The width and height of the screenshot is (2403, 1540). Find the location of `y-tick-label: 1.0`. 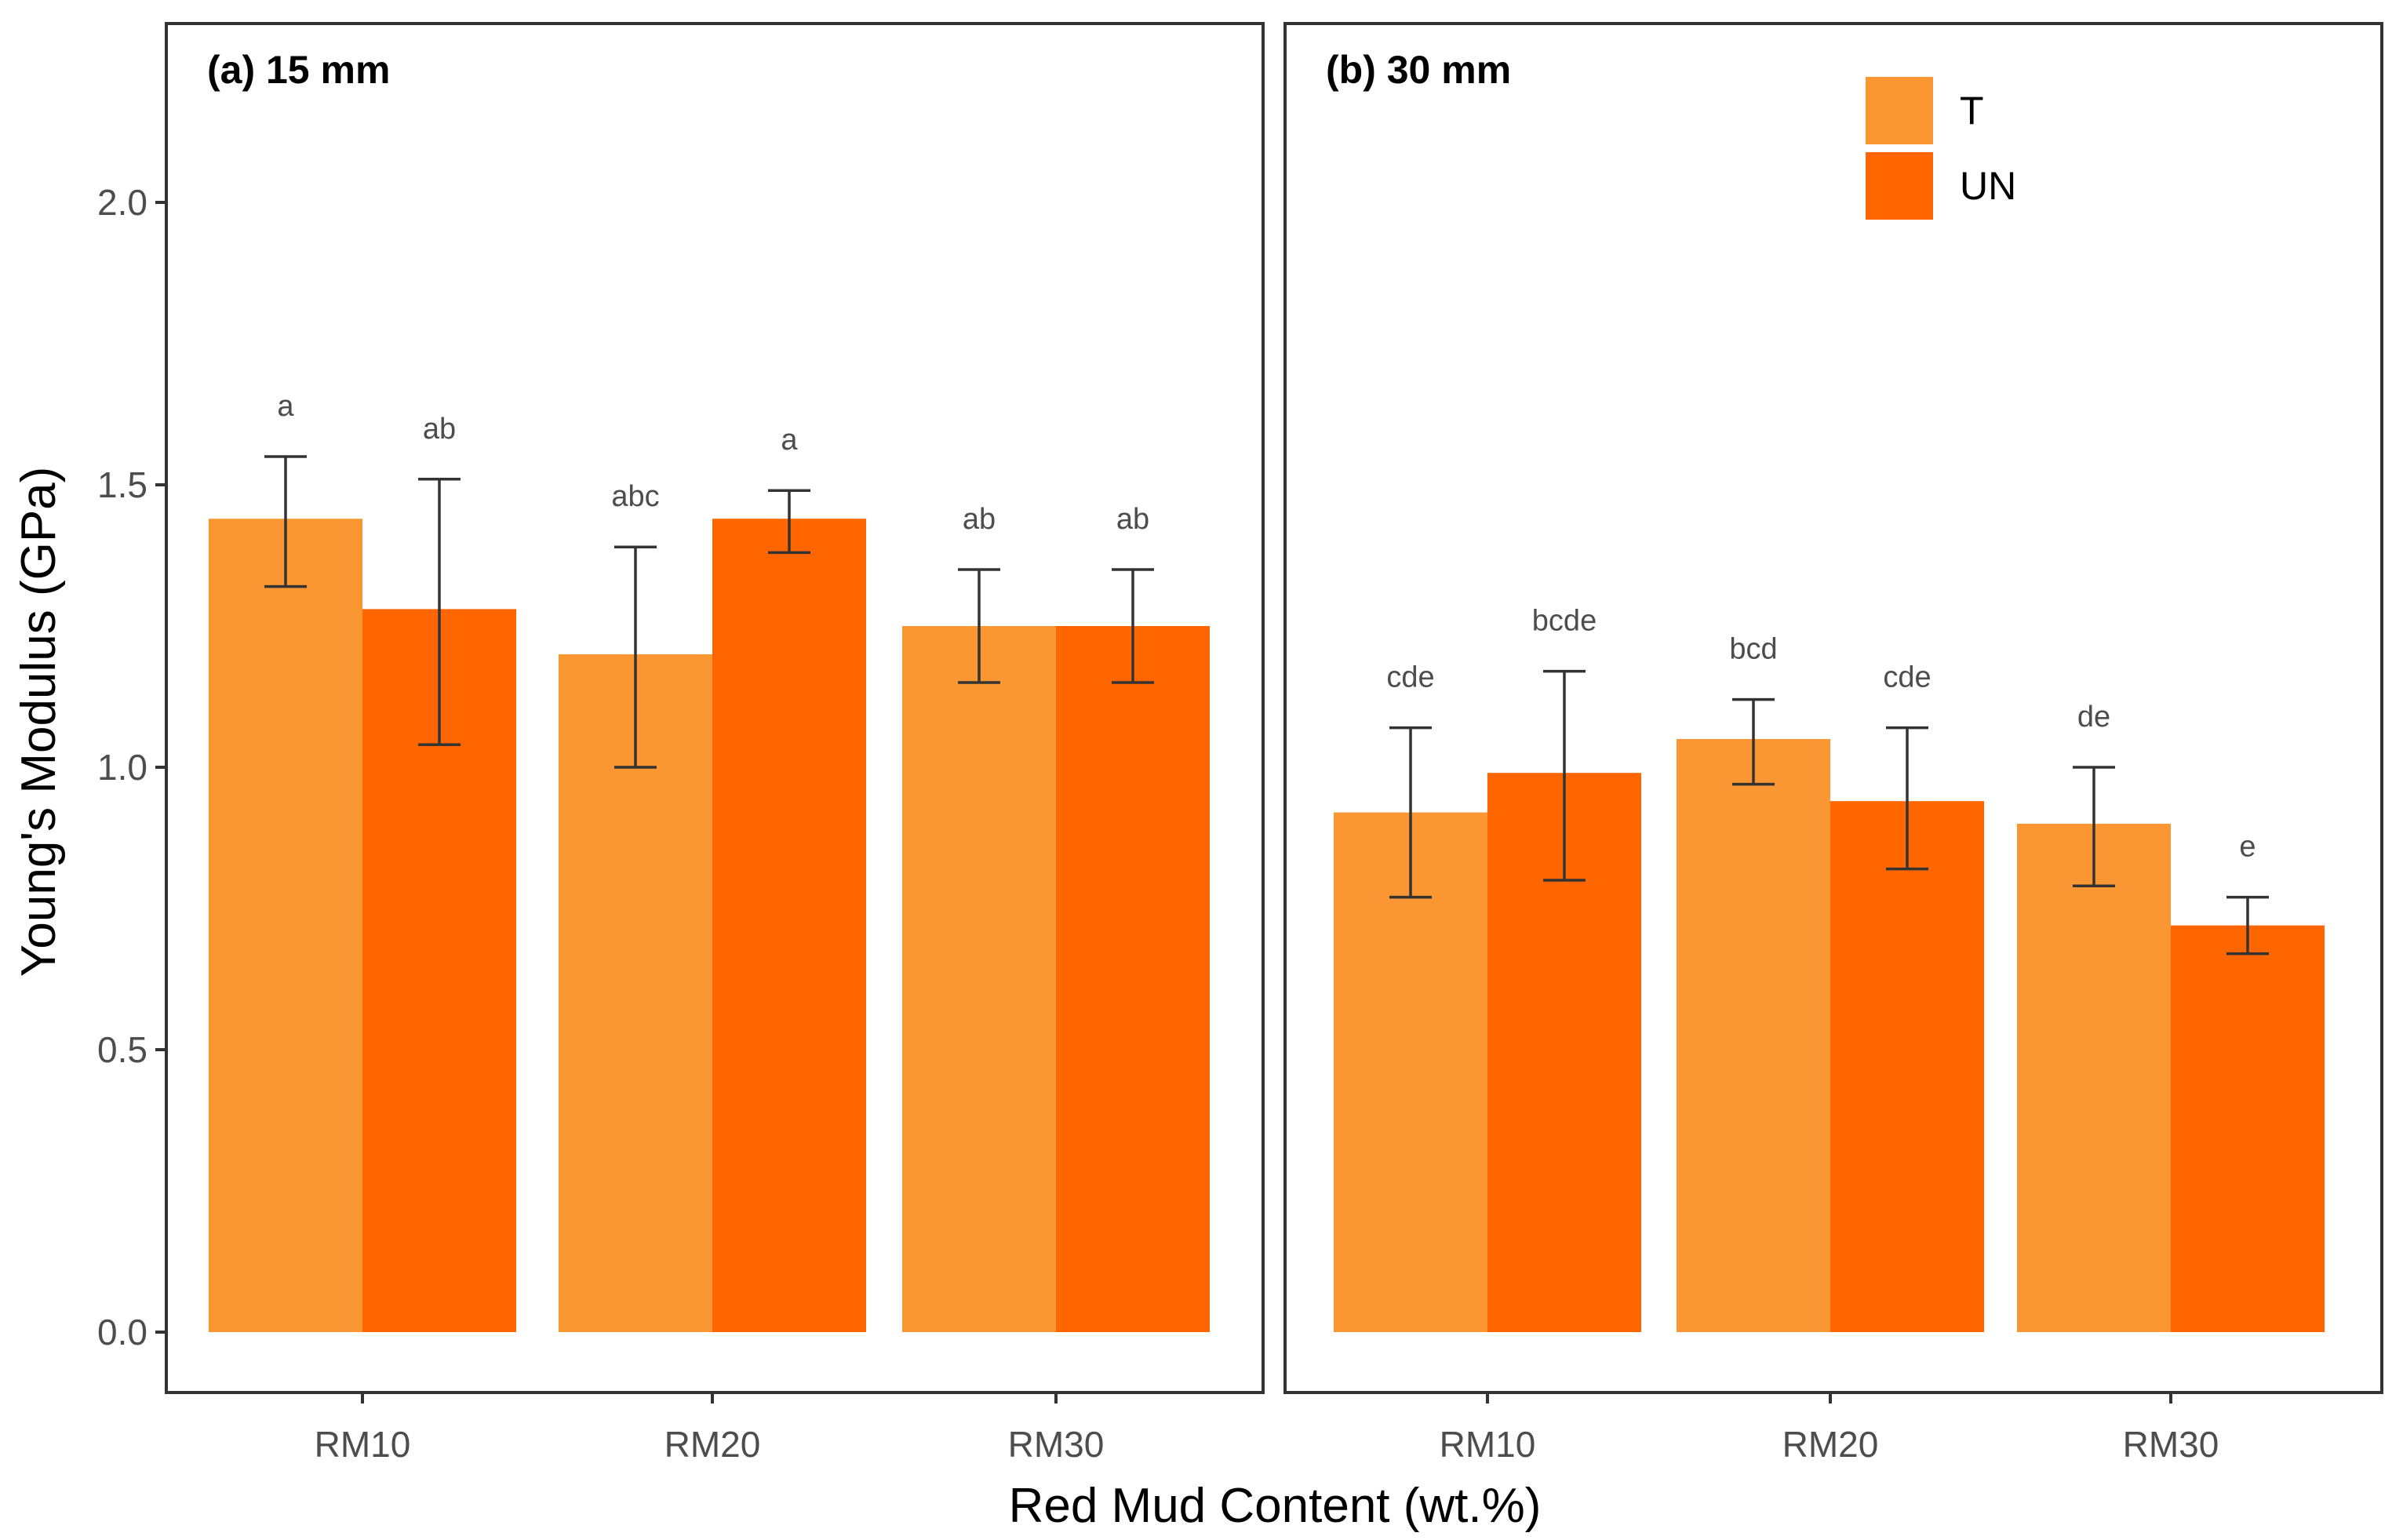

y-tick-label: 1.0 is located at coordinates (122, 767).